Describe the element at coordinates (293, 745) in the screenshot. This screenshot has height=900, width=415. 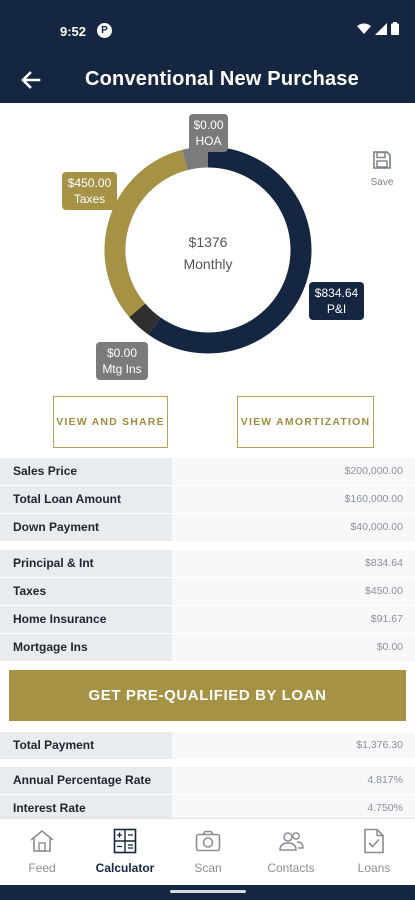
I see `row-value: $1,376.30` at that location.